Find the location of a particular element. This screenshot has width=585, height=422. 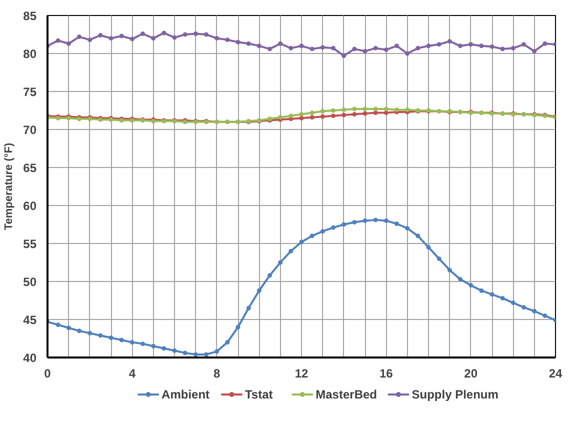

y-tick-label: 45 is located at coordinates (30, 320).